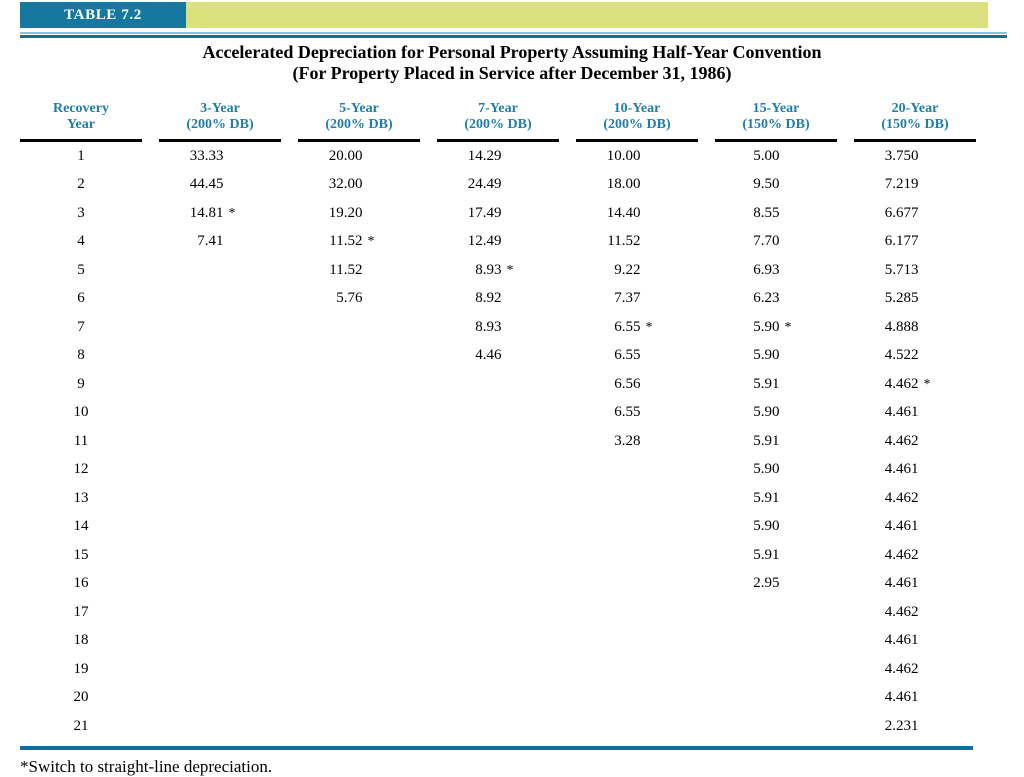  Describe the element at coordinates (220, 185) in the screenshot. I see `rate-cell: 44.45` at that location.